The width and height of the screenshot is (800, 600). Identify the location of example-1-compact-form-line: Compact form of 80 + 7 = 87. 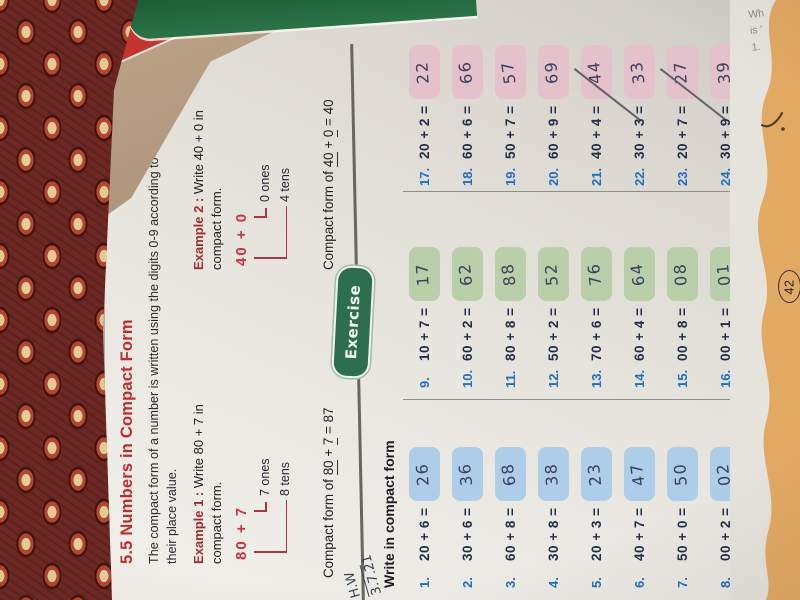
(329, 492).